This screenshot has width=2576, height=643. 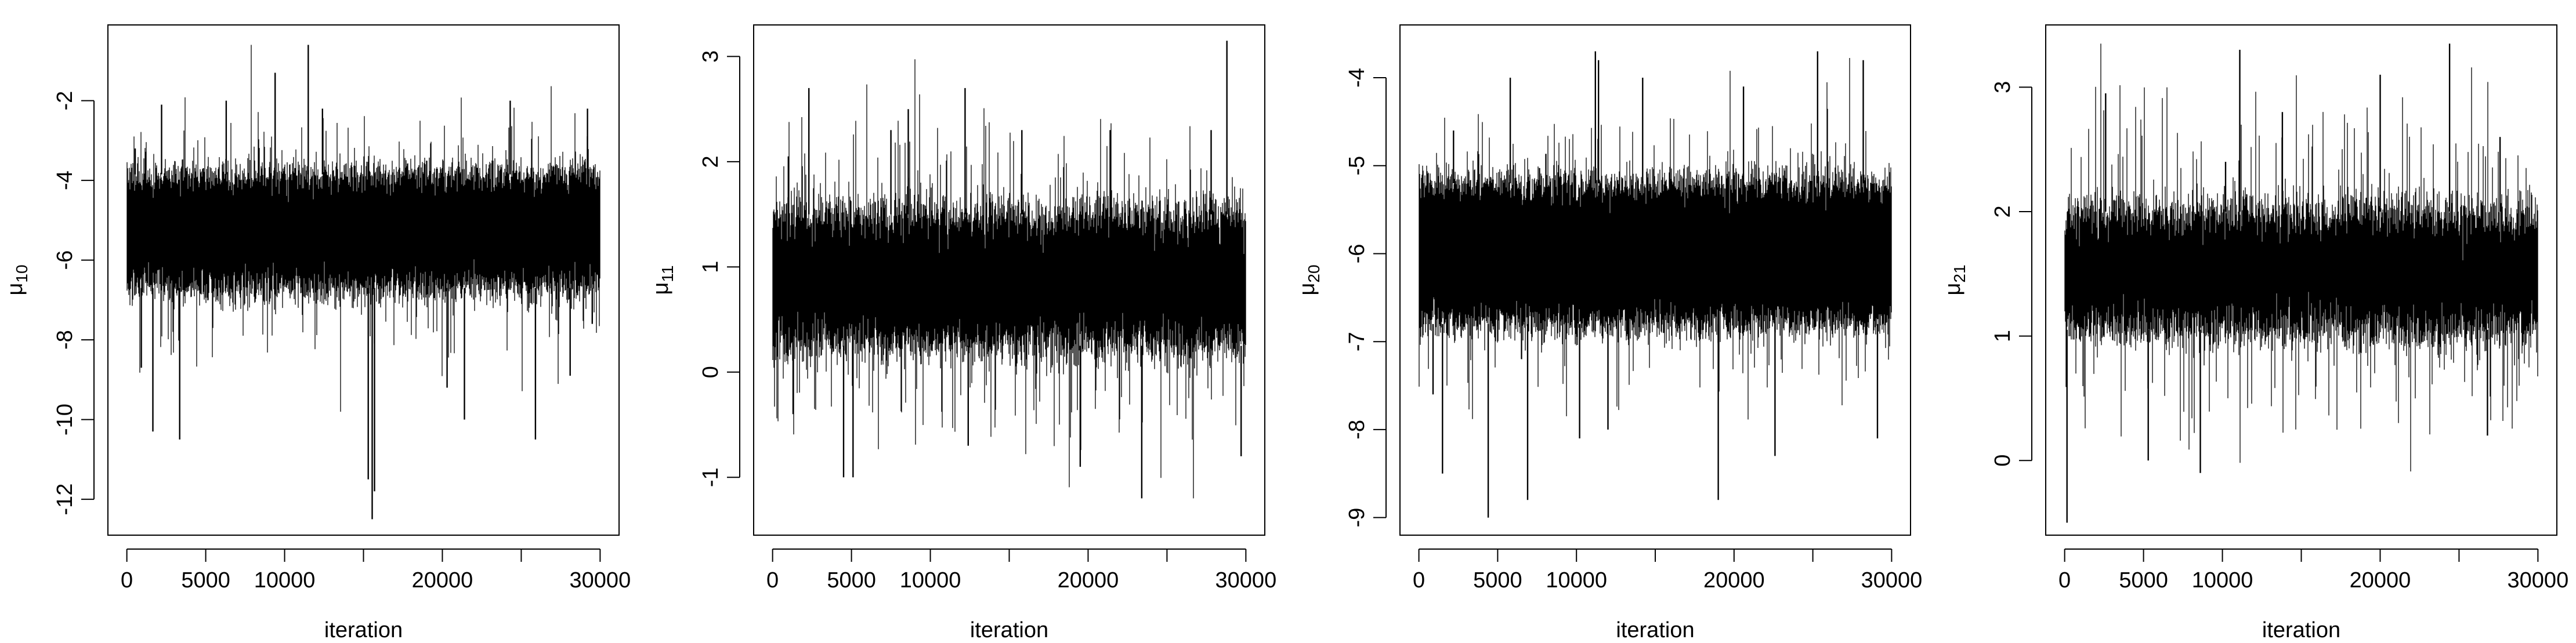 I want to click on y-axis-label: μ10, so click(x=17, y=279).